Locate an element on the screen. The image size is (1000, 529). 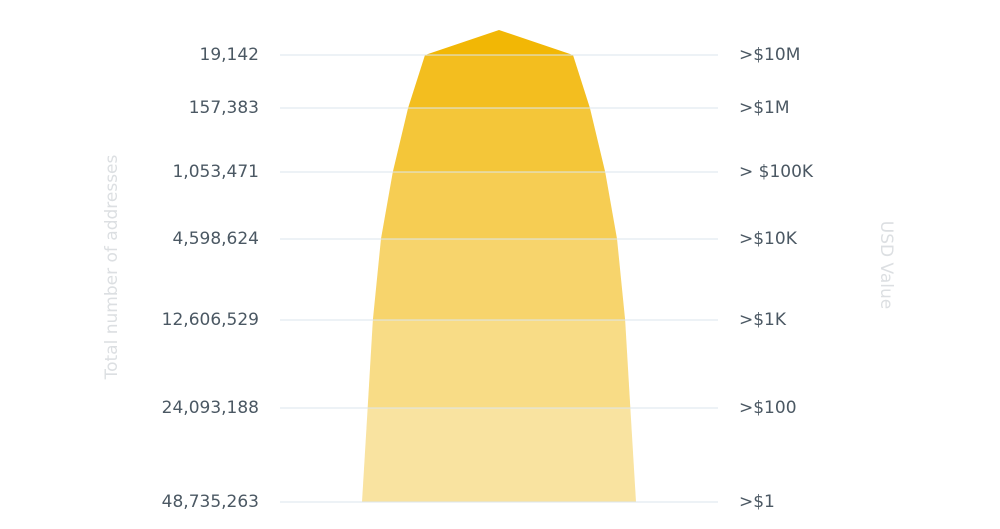
value-label: 48,735,263 is located at coordinates (210, 502).